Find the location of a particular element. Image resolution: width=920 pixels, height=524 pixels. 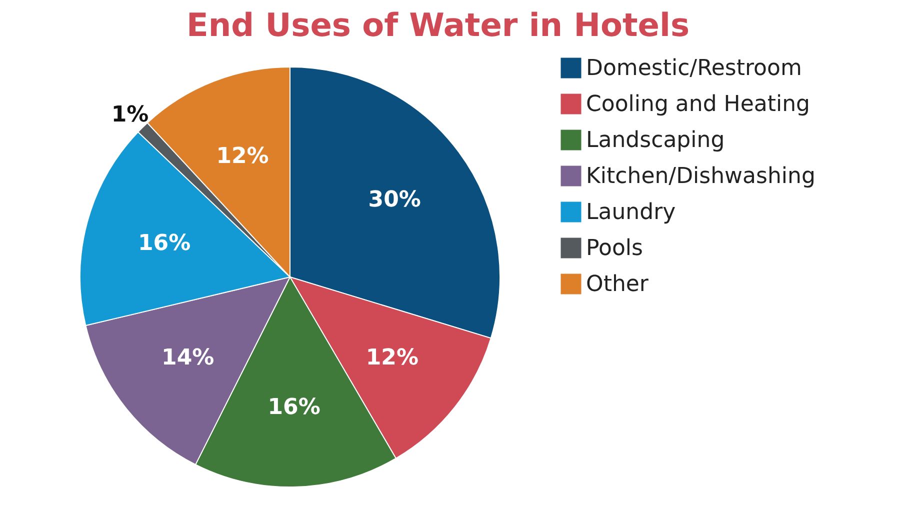

legend-label: Landscaping is located at coordinates (655, 140).